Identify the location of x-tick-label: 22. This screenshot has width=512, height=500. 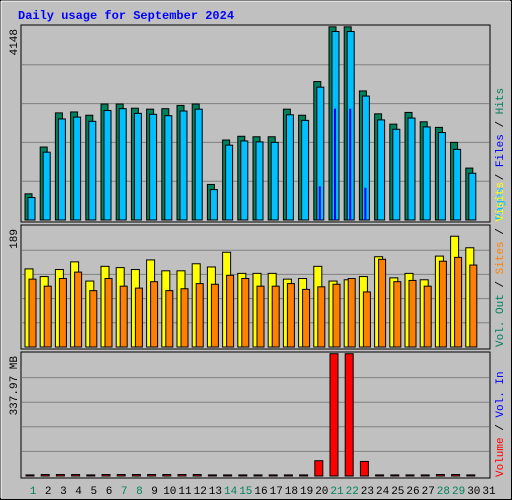
(352, 492).